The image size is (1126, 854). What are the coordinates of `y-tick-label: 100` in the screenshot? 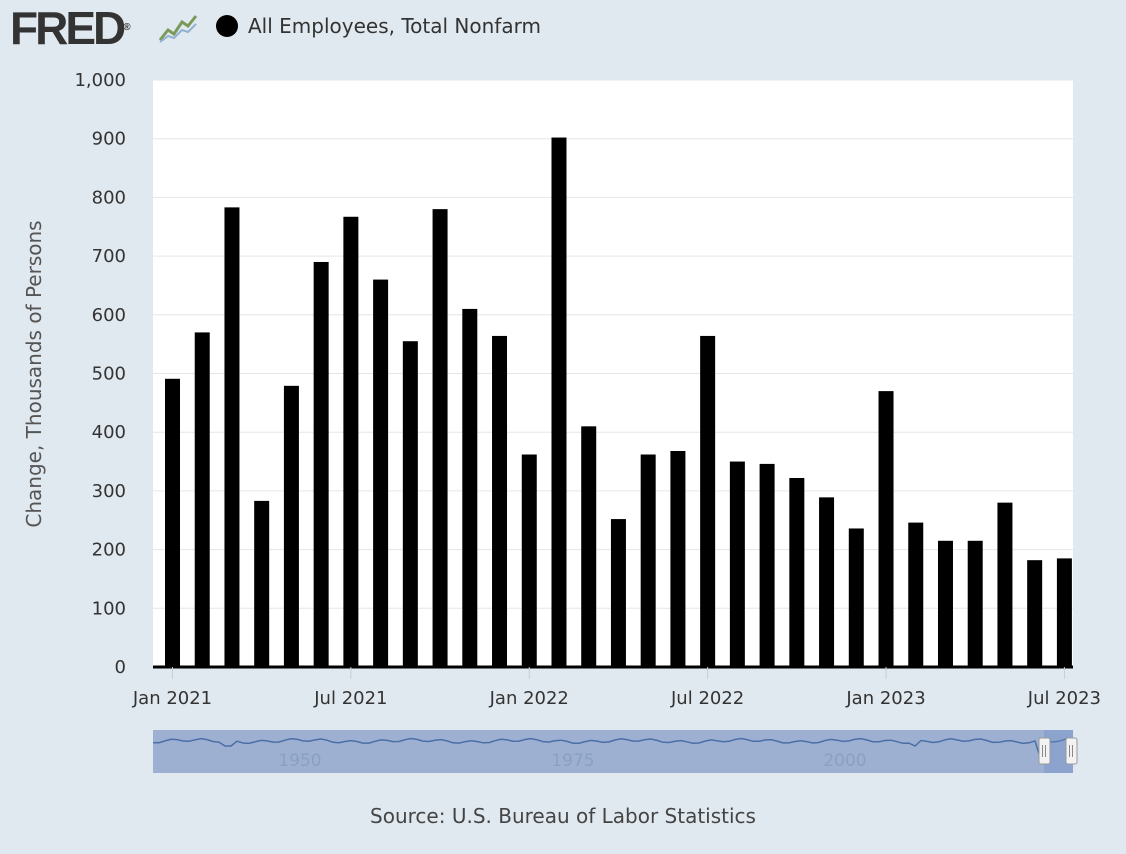 It's located at (109, 608).